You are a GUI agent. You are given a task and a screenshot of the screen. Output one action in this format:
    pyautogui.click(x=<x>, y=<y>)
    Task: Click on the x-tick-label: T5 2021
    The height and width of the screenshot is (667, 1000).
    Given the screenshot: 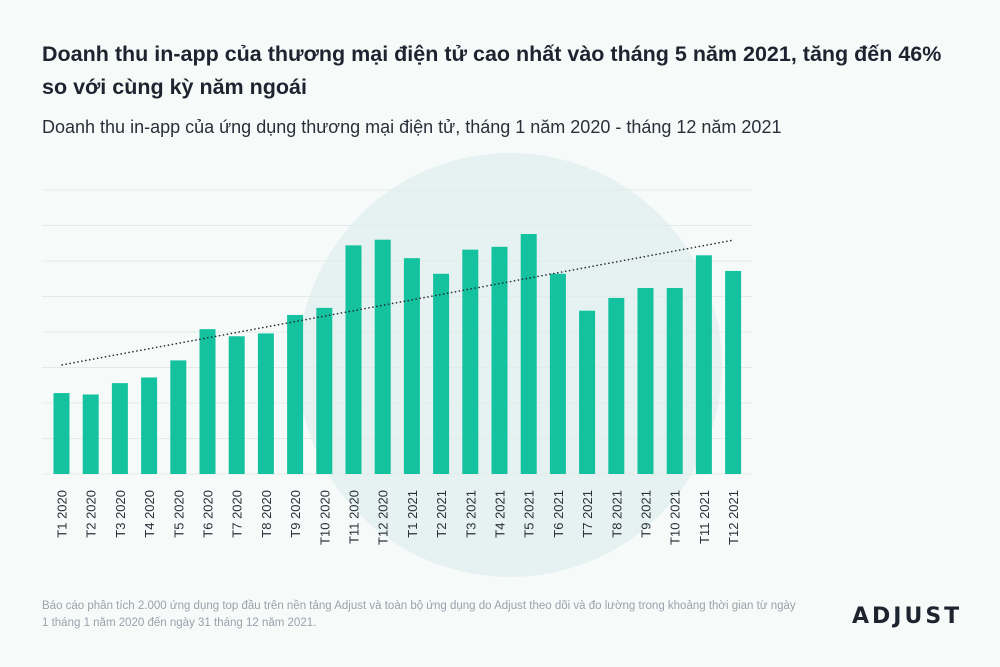 What is the action you would take?
    pyautogui.click(x=529, y=514)
    